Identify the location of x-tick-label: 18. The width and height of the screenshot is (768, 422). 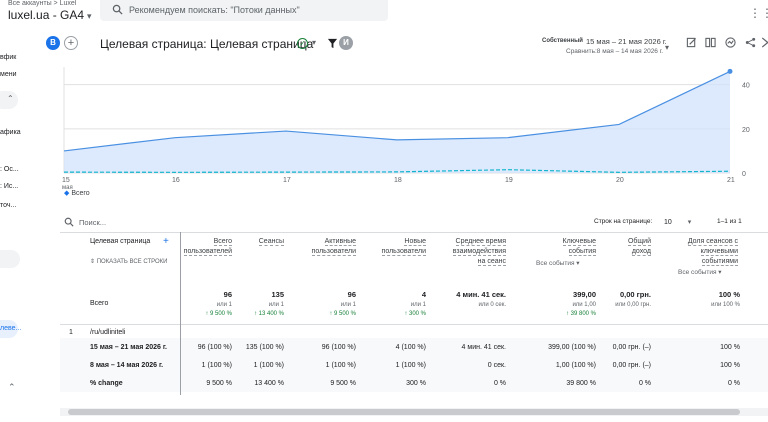
(398, 180).